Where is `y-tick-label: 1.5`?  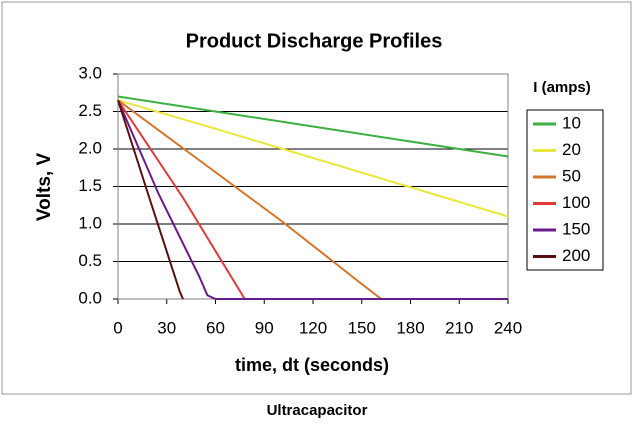
y-tick-label: 1.5 is located at coordinates (90, 185).